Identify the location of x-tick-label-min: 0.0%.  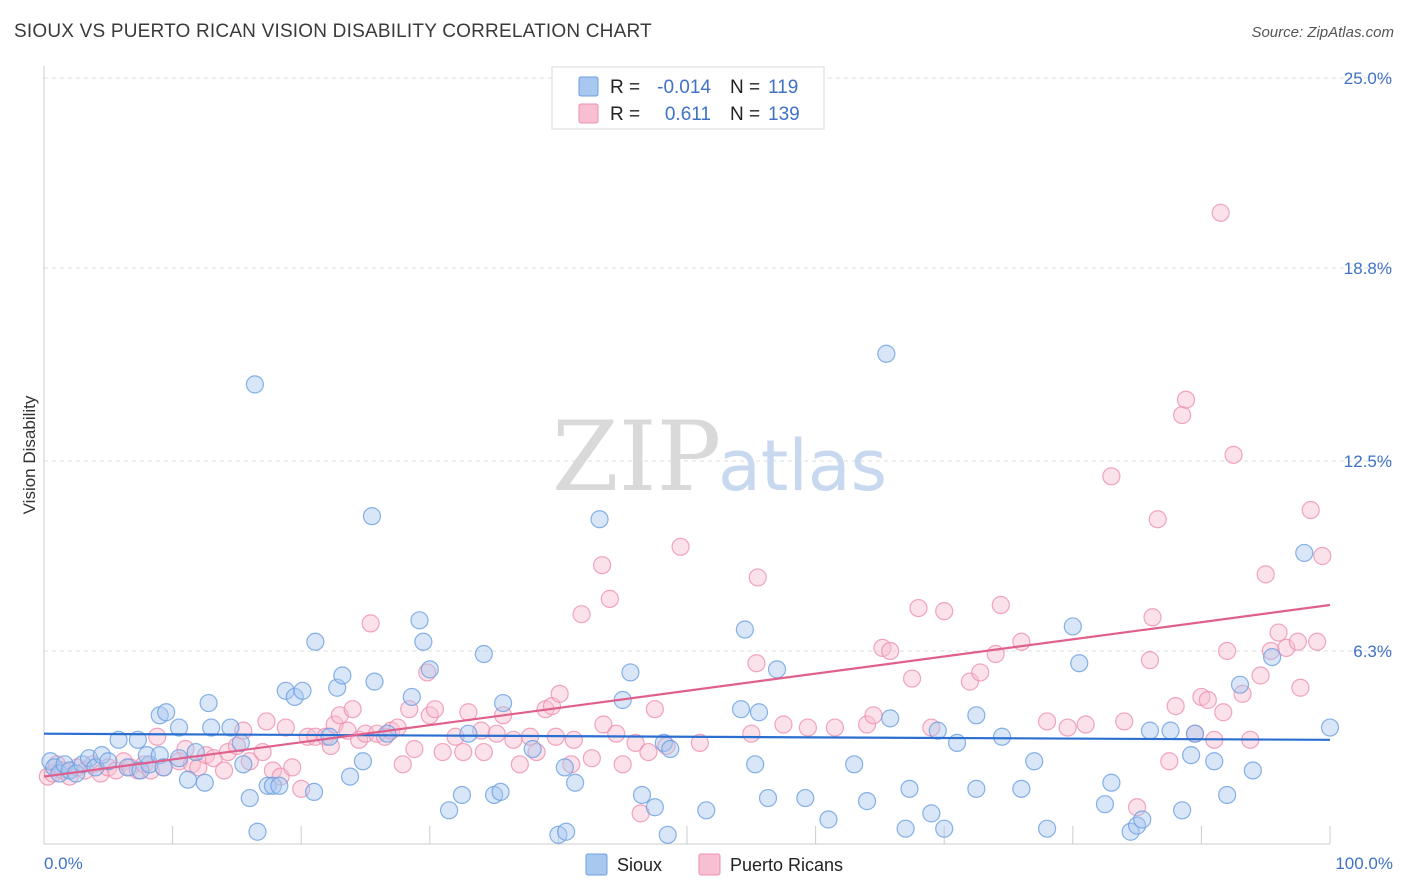
(63, 863).